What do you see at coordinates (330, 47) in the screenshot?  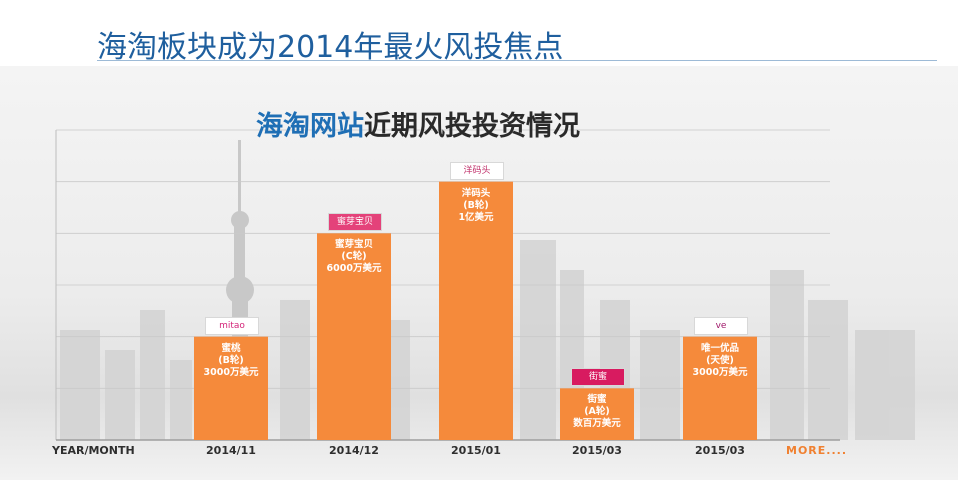 I see `slide-title: 海淘板块成为2014年最火风投焦点` at bounding box center [330, 47].